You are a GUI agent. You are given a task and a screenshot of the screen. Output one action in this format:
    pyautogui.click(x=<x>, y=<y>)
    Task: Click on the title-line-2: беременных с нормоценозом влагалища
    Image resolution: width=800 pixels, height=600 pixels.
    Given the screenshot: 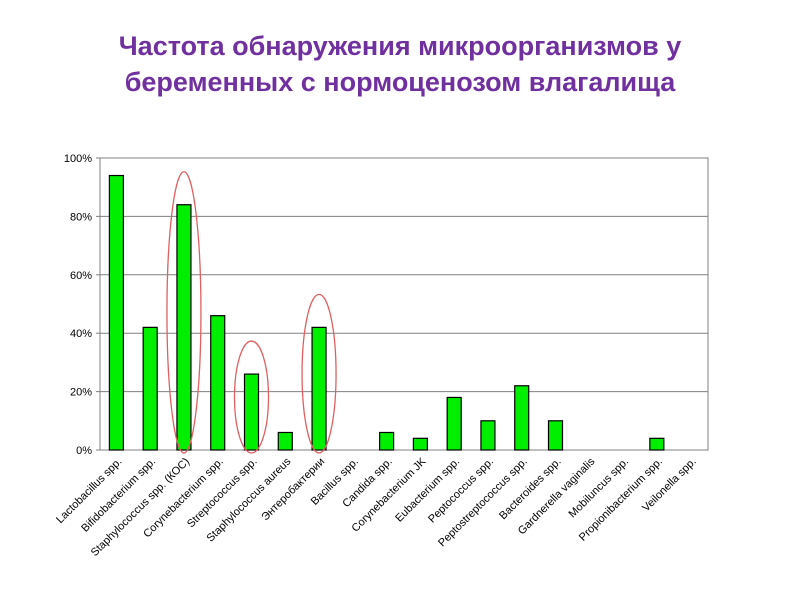 What is the action you would take?
    pyautogui.click(x=400, y=82)
    